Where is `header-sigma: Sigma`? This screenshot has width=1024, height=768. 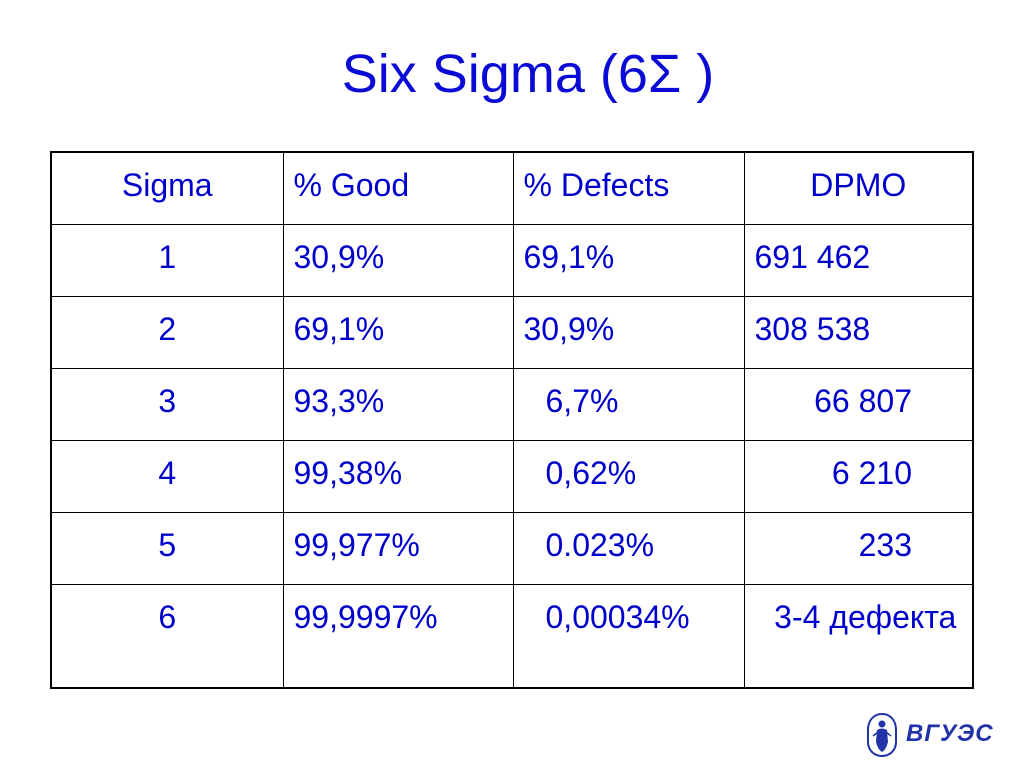 header-sigma: Sigma is located at coordinates (167, 188).